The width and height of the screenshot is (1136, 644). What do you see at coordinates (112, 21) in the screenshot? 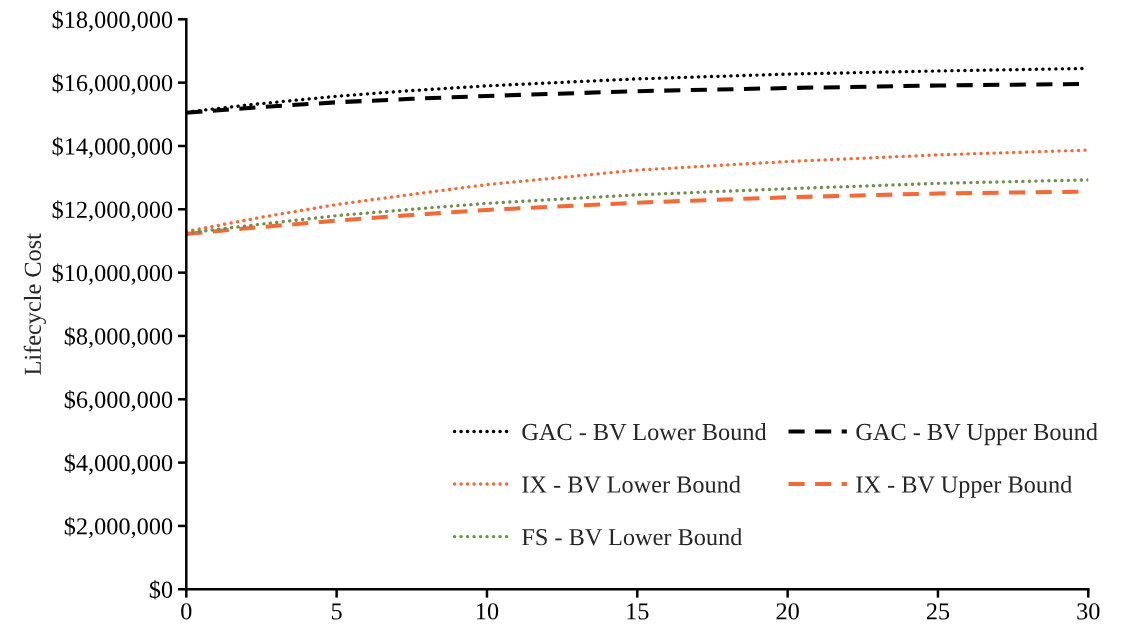
I see `y-tick-label: $18,000,000` at bounding box center [112, 21].